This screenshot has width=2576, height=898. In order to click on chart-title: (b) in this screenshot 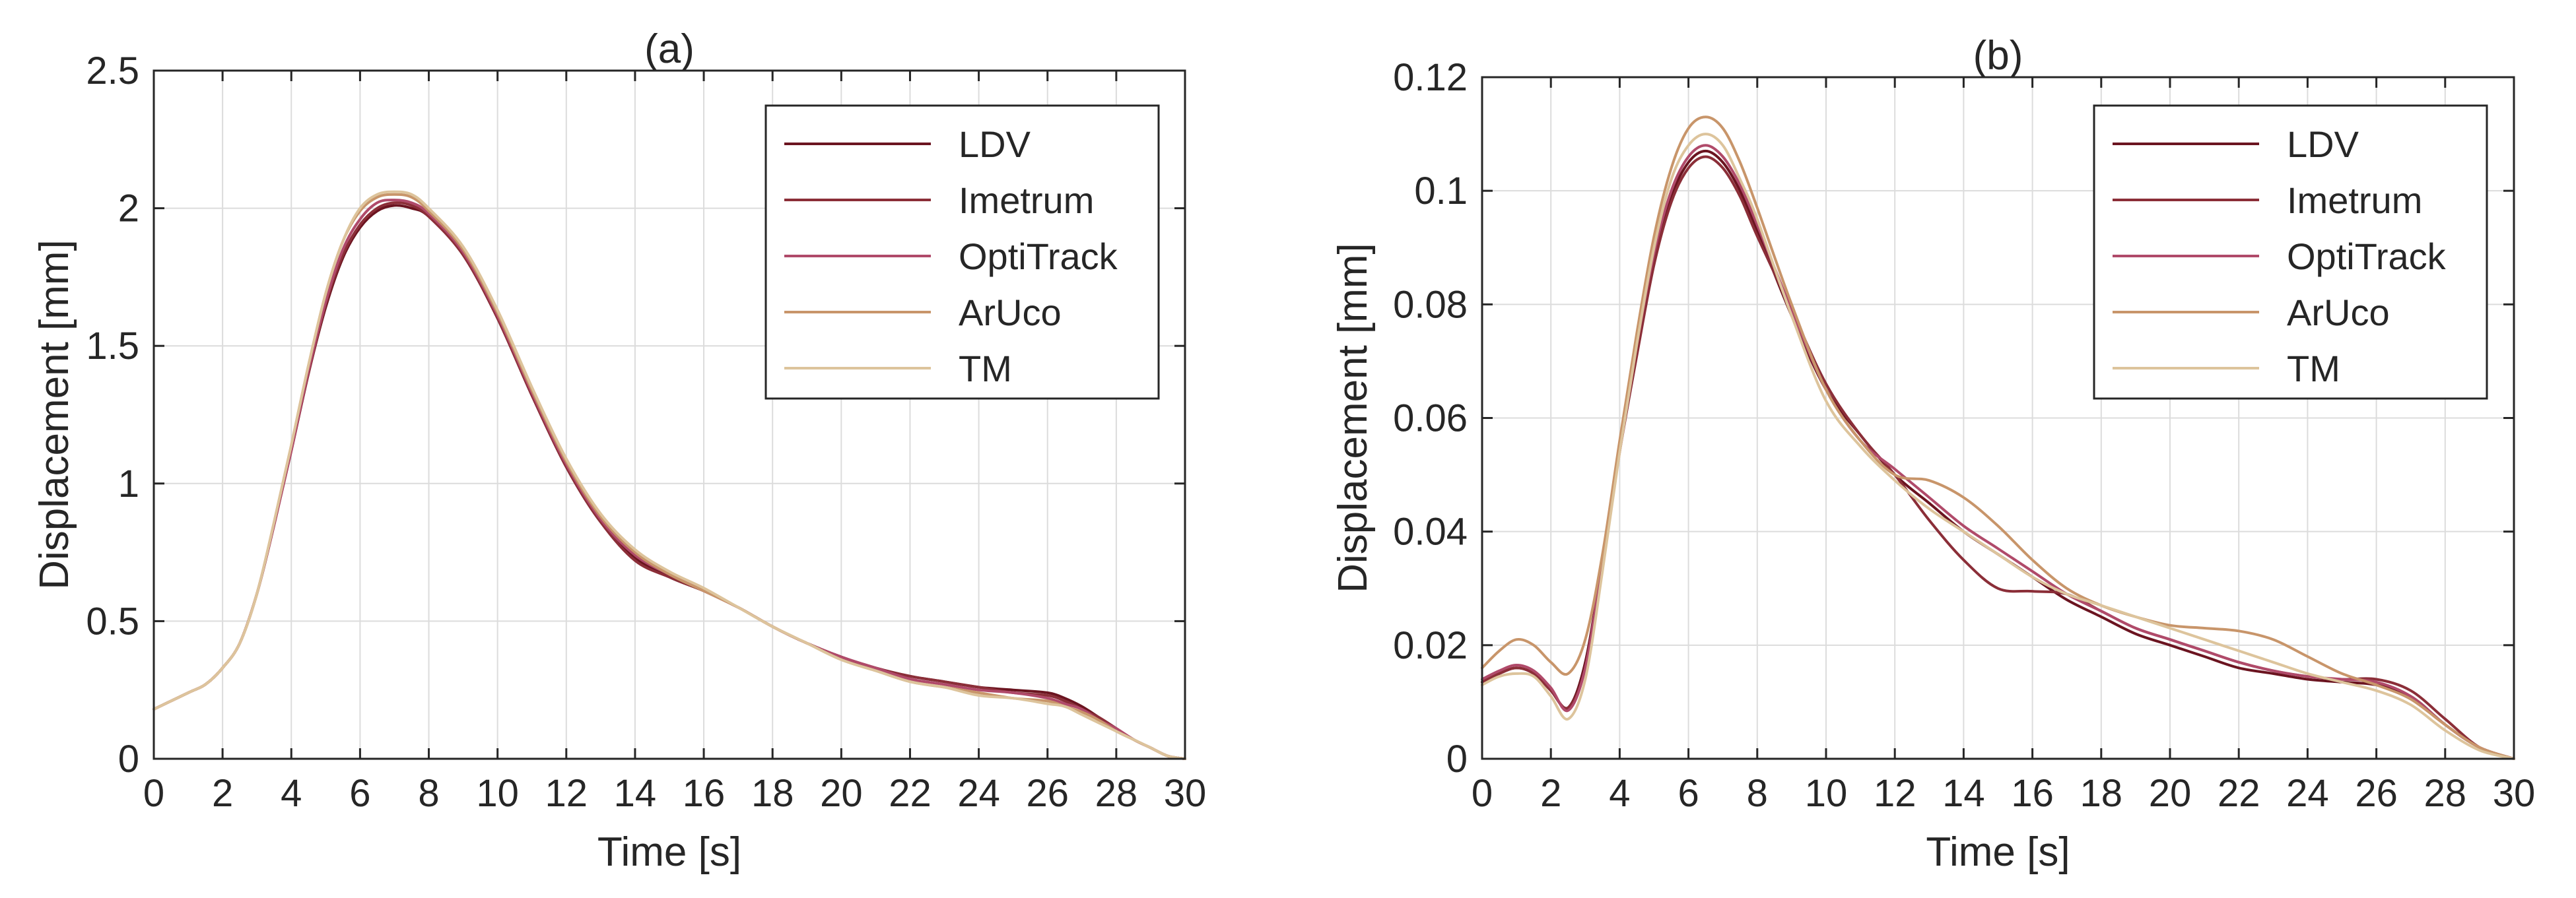, I will do `click(1998, 56)`.